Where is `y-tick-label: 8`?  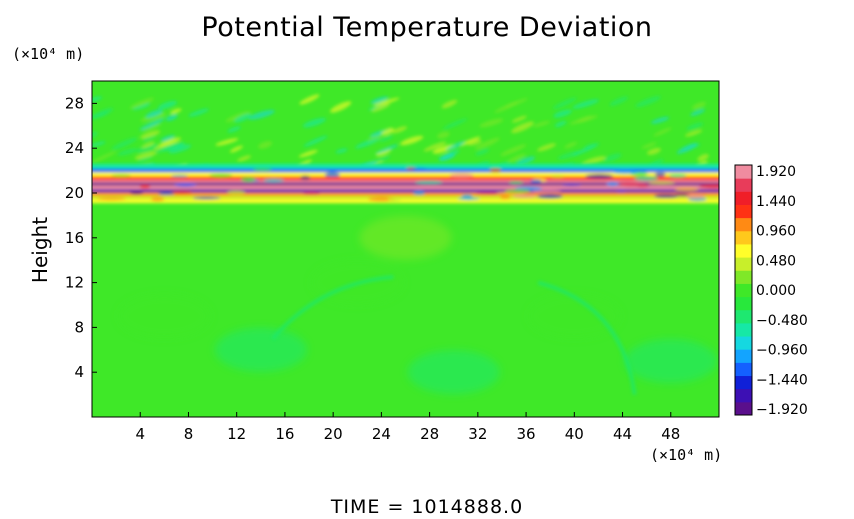 y-tick-label: 8 is located at coordinates (79, 327).